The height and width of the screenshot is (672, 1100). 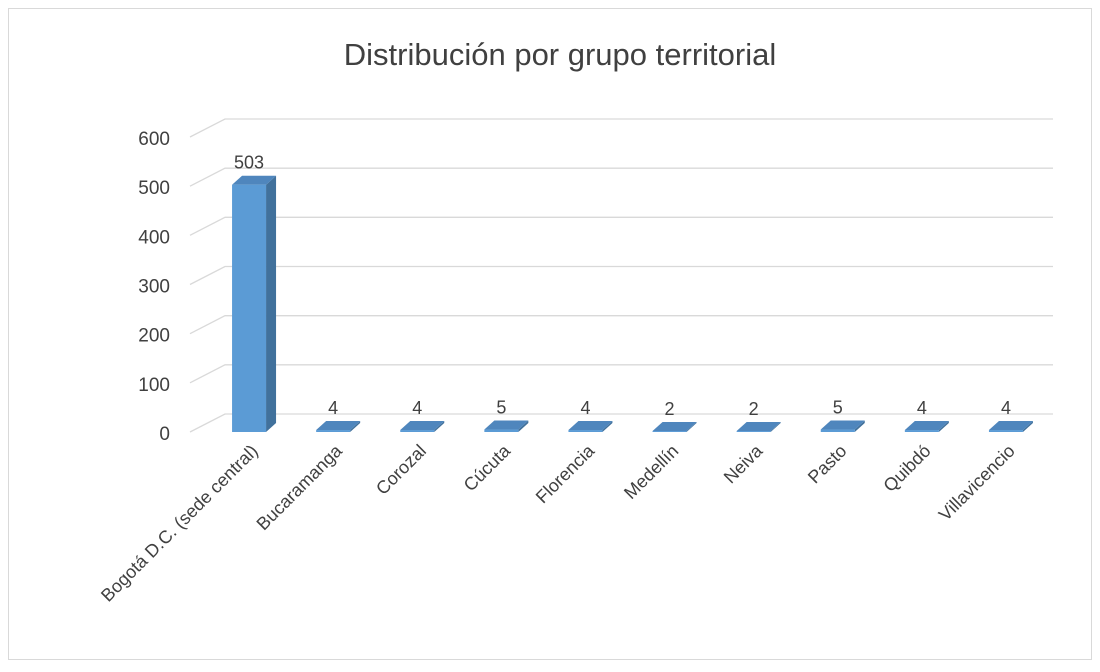 What do you see at coordinates (164, 434) in the screenshot?
I see `y-tick-label: 0` at bounding box center [164, 434].